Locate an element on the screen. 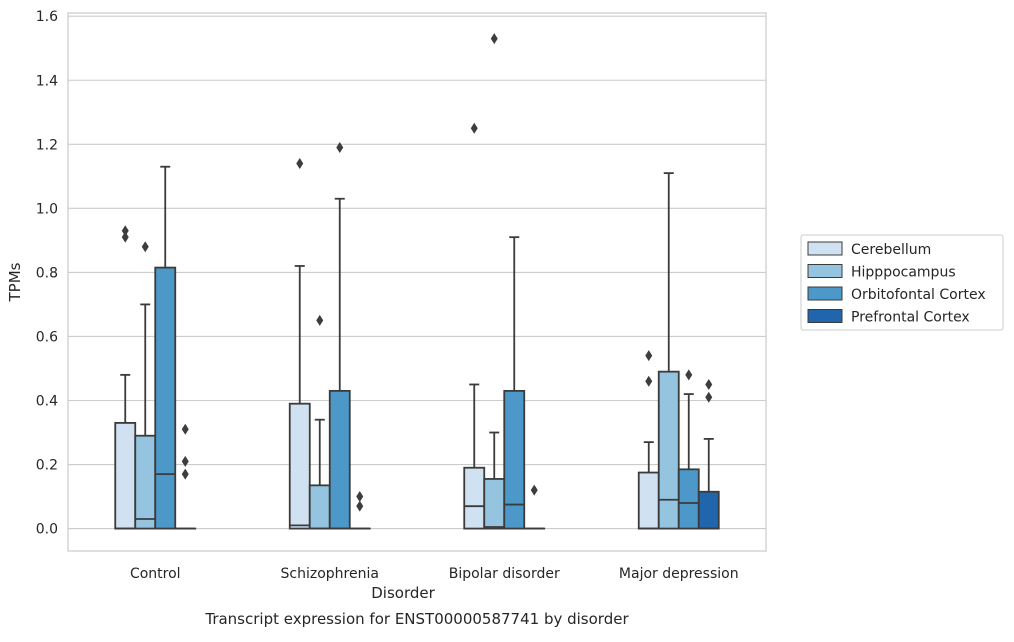 This screenshot has height=642, width=1014. y-tick-label: 1.2 is located at coordinates (47, 145).